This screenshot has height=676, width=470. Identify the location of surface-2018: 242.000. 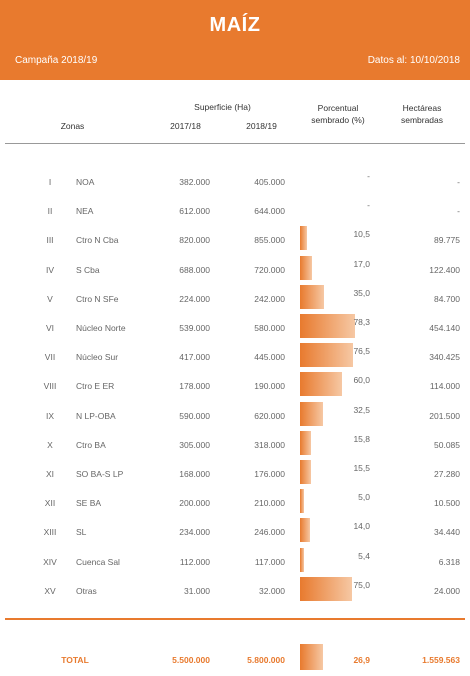
(269, 298).